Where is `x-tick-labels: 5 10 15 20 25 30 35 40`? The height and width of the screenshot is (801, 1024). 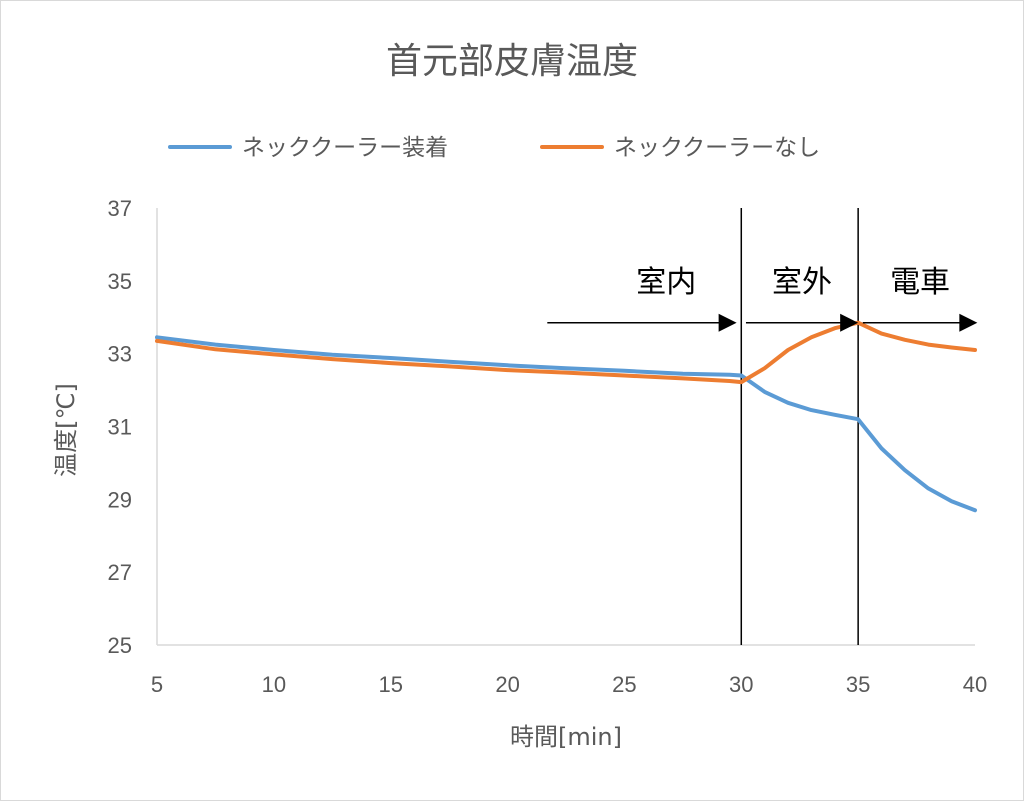 x-tick-labels: 5 10 15 20 25 30 35 40 is located at coordinates (569, 684).